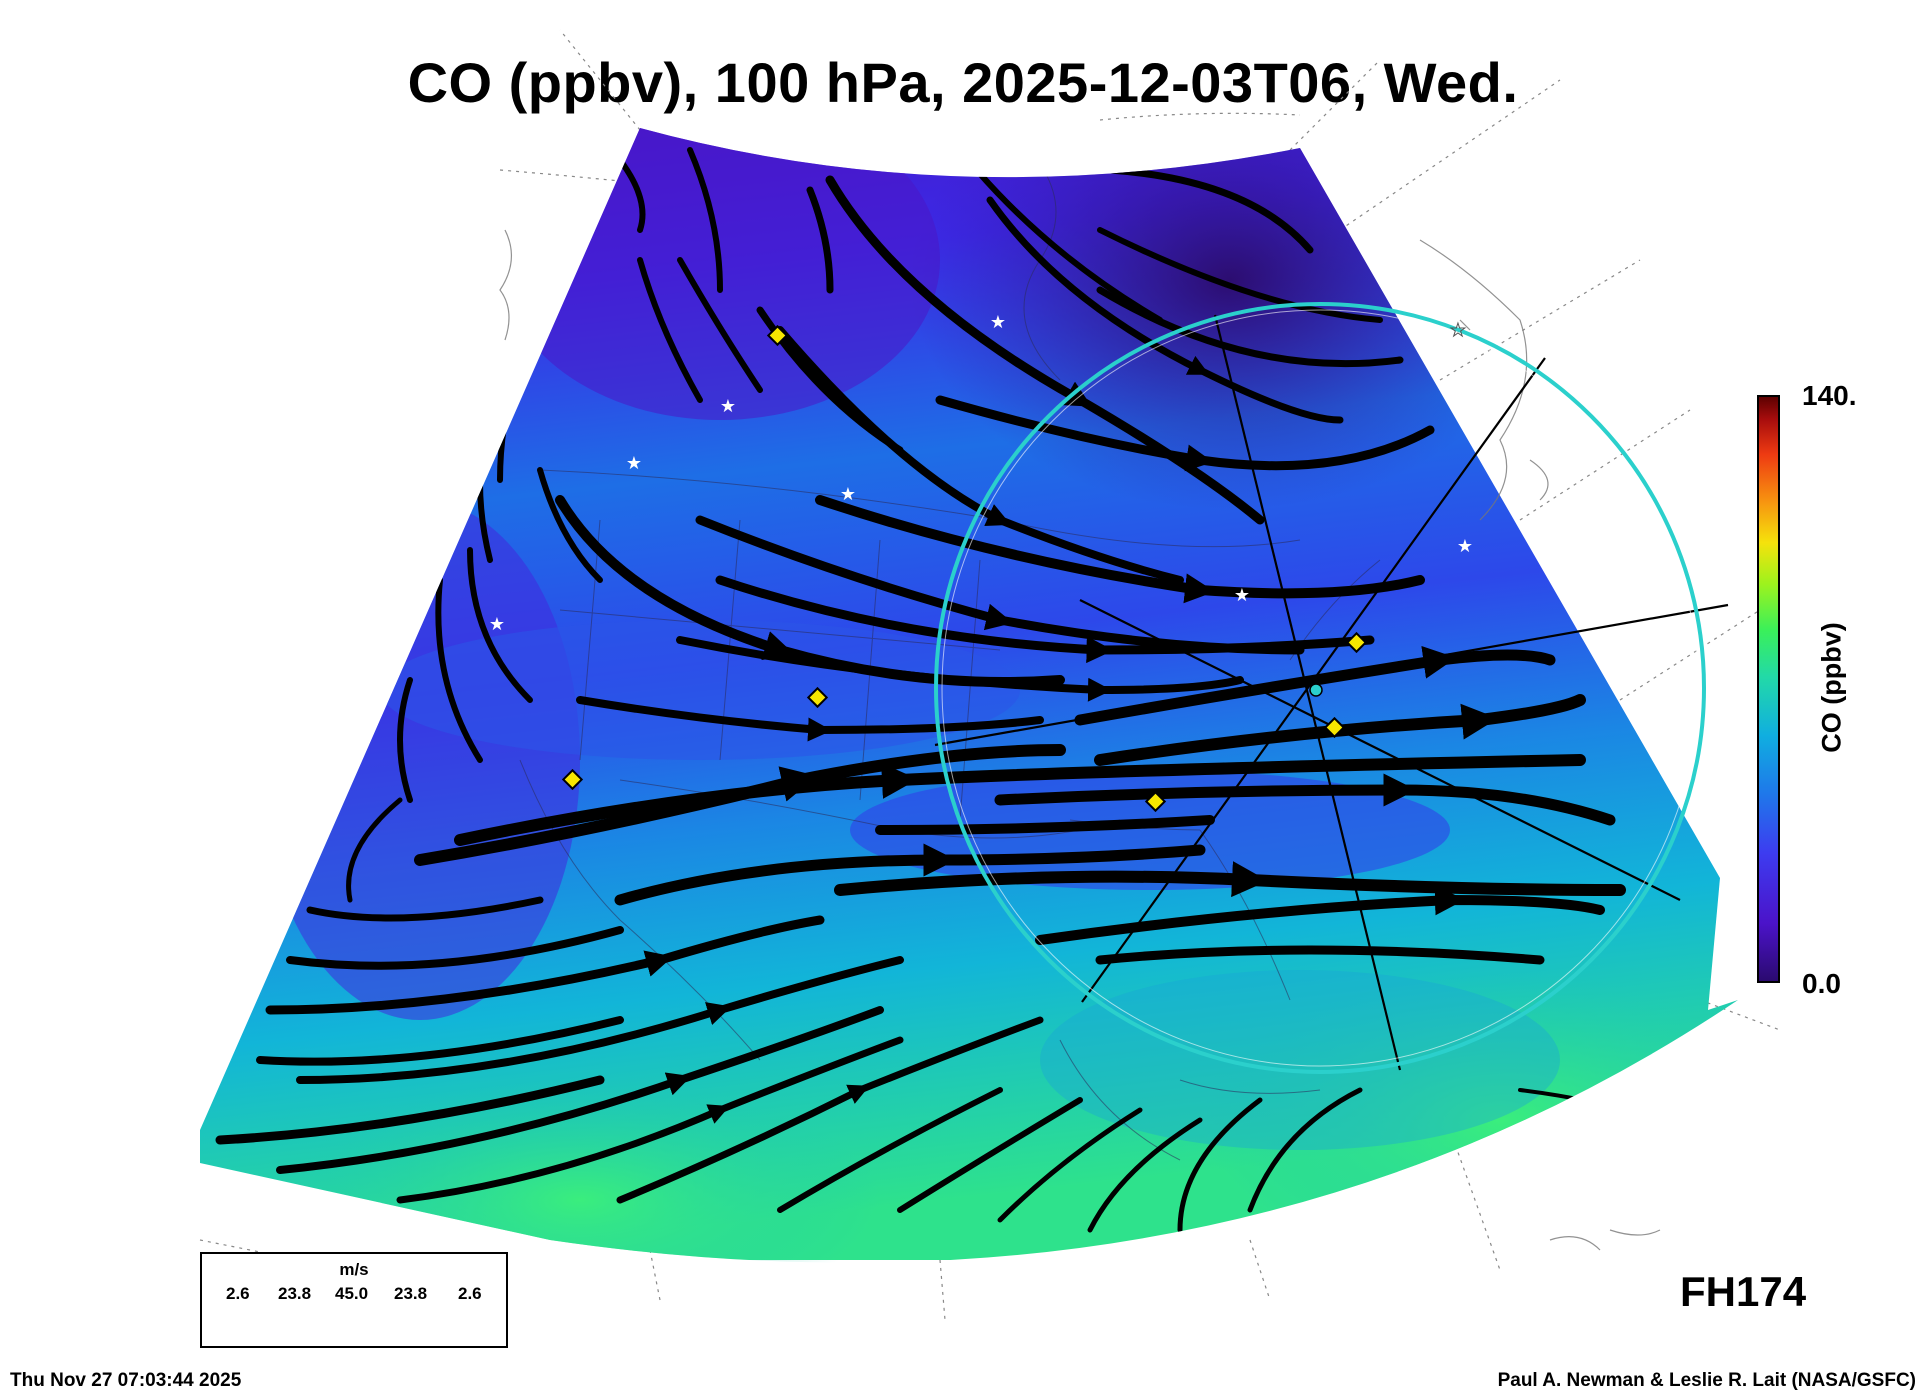  Describe the element at coordinates (126, 1380) in the screenshot. I see `footer-timestamp: Thu Nov 27 07:03:44 2025` at that location.